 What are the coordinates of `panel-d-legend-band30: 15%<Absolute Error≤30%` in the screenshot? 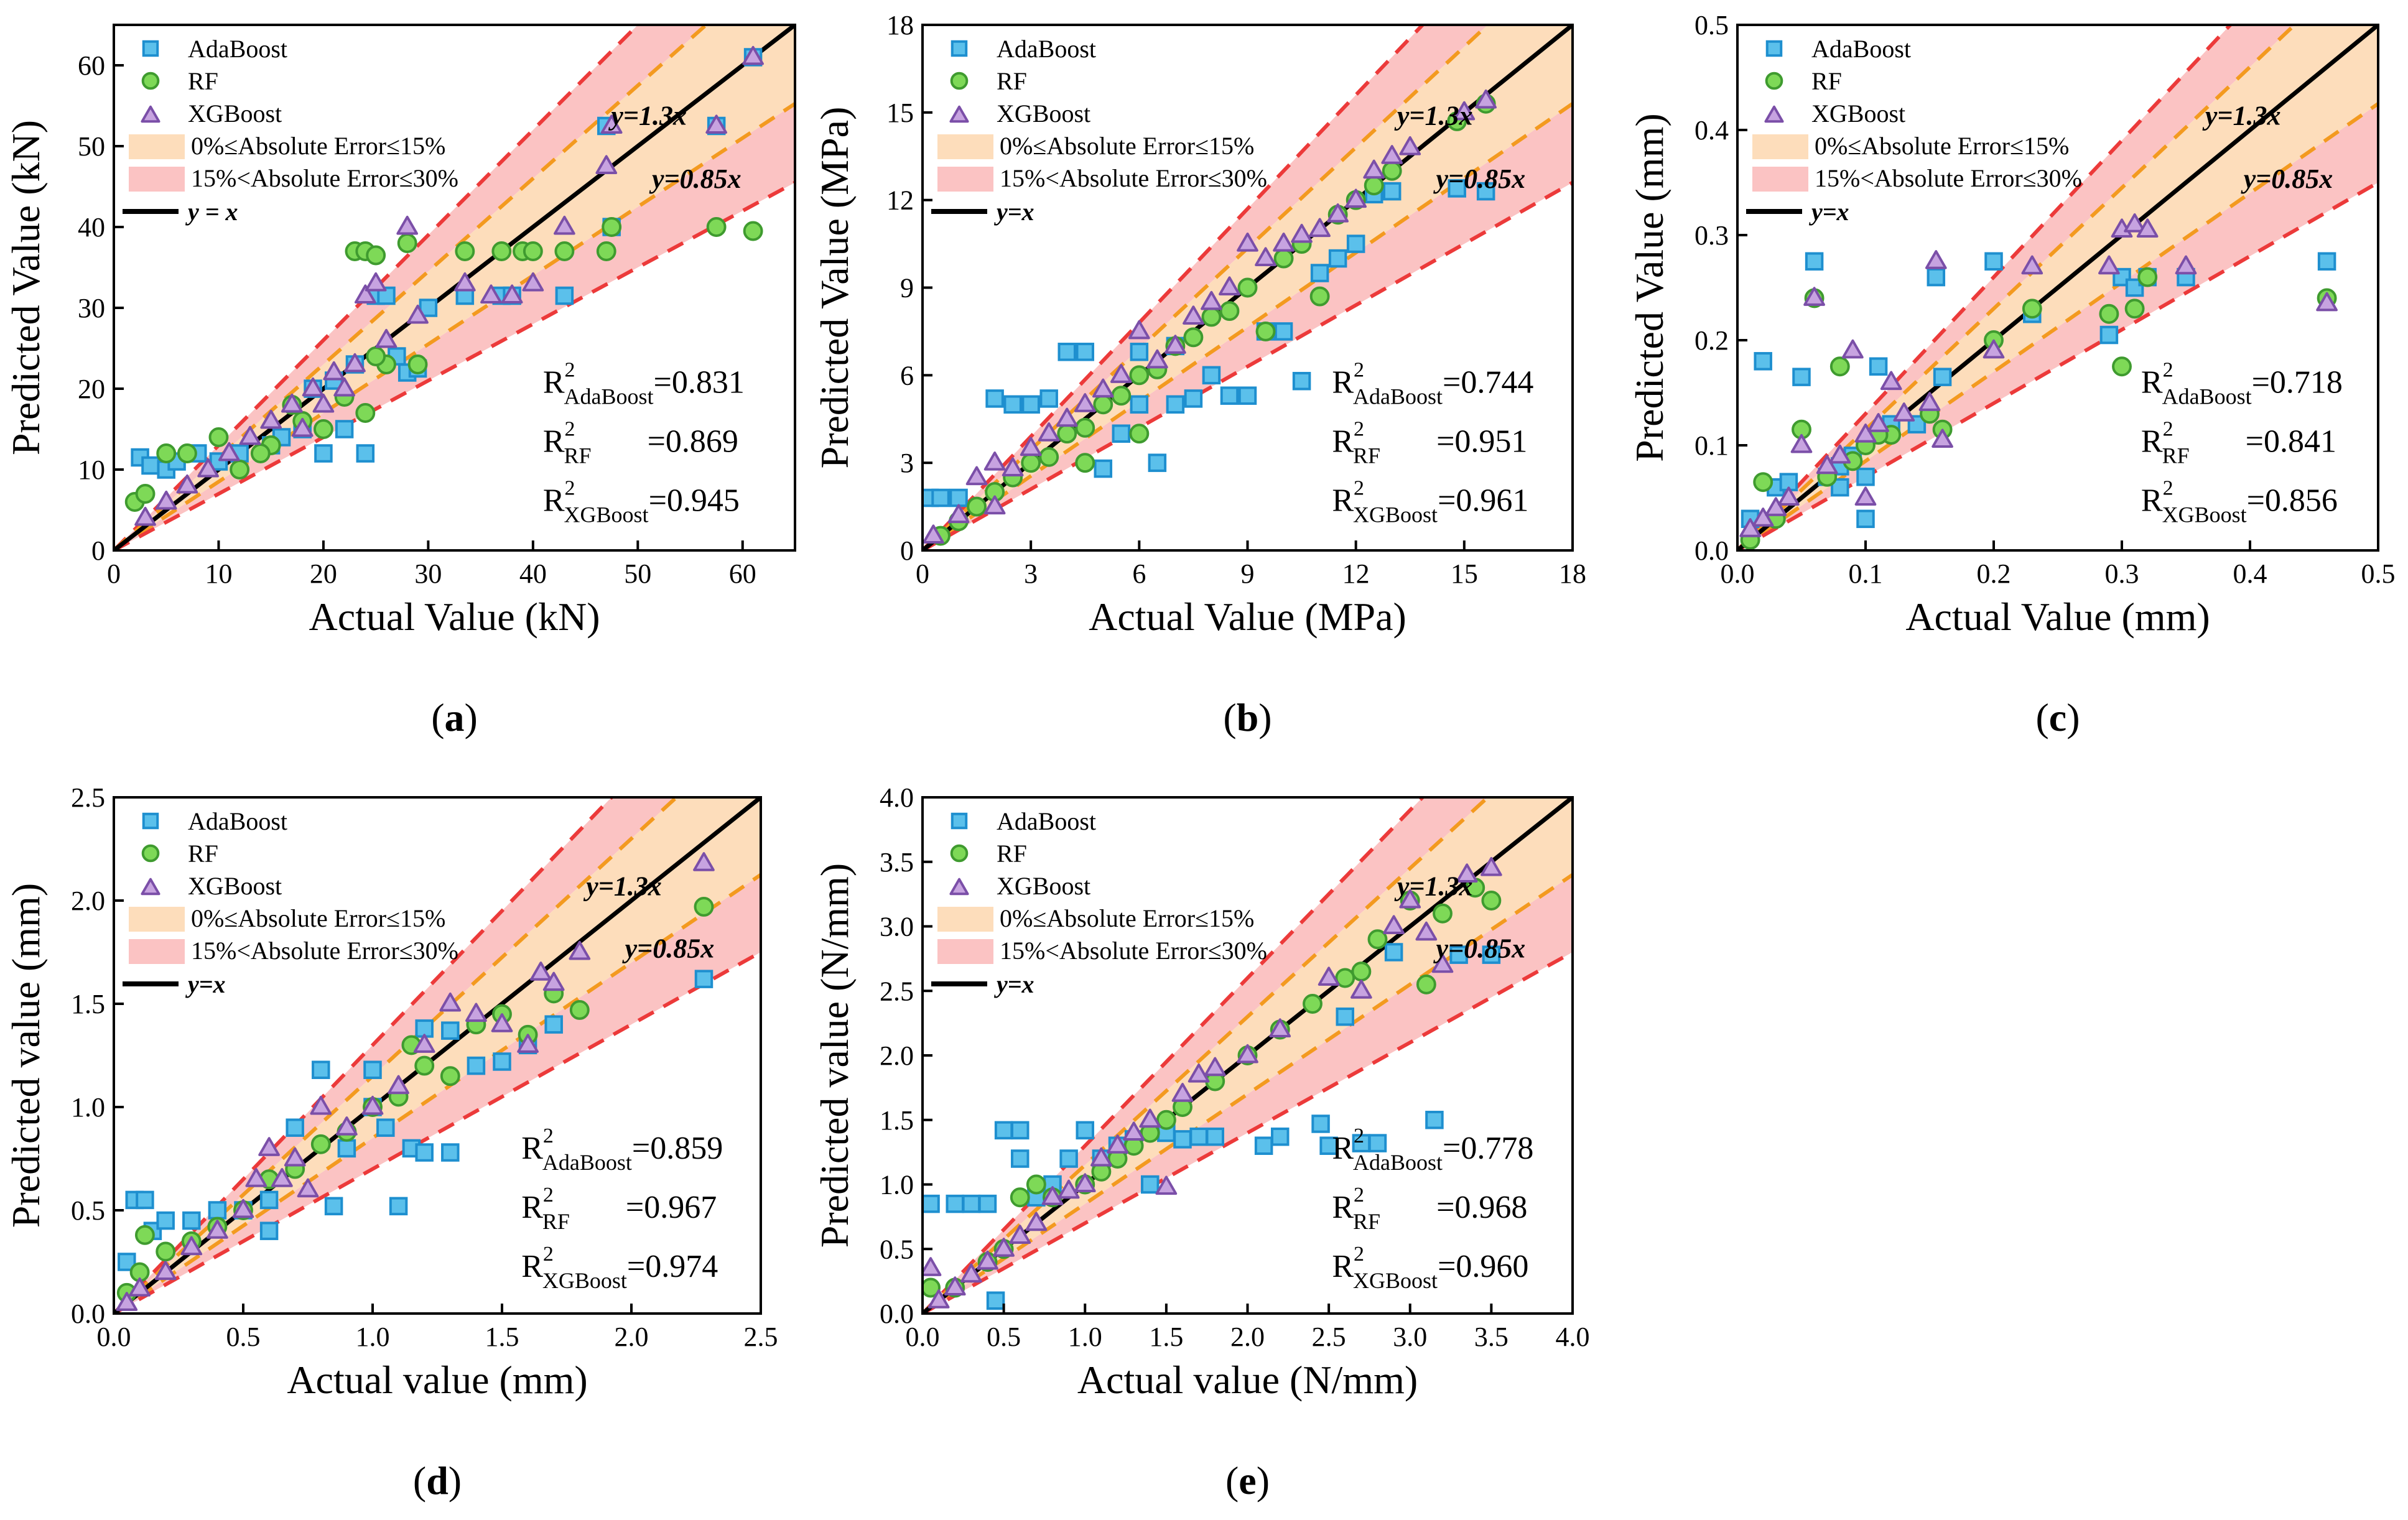 It's located at (324, 951).